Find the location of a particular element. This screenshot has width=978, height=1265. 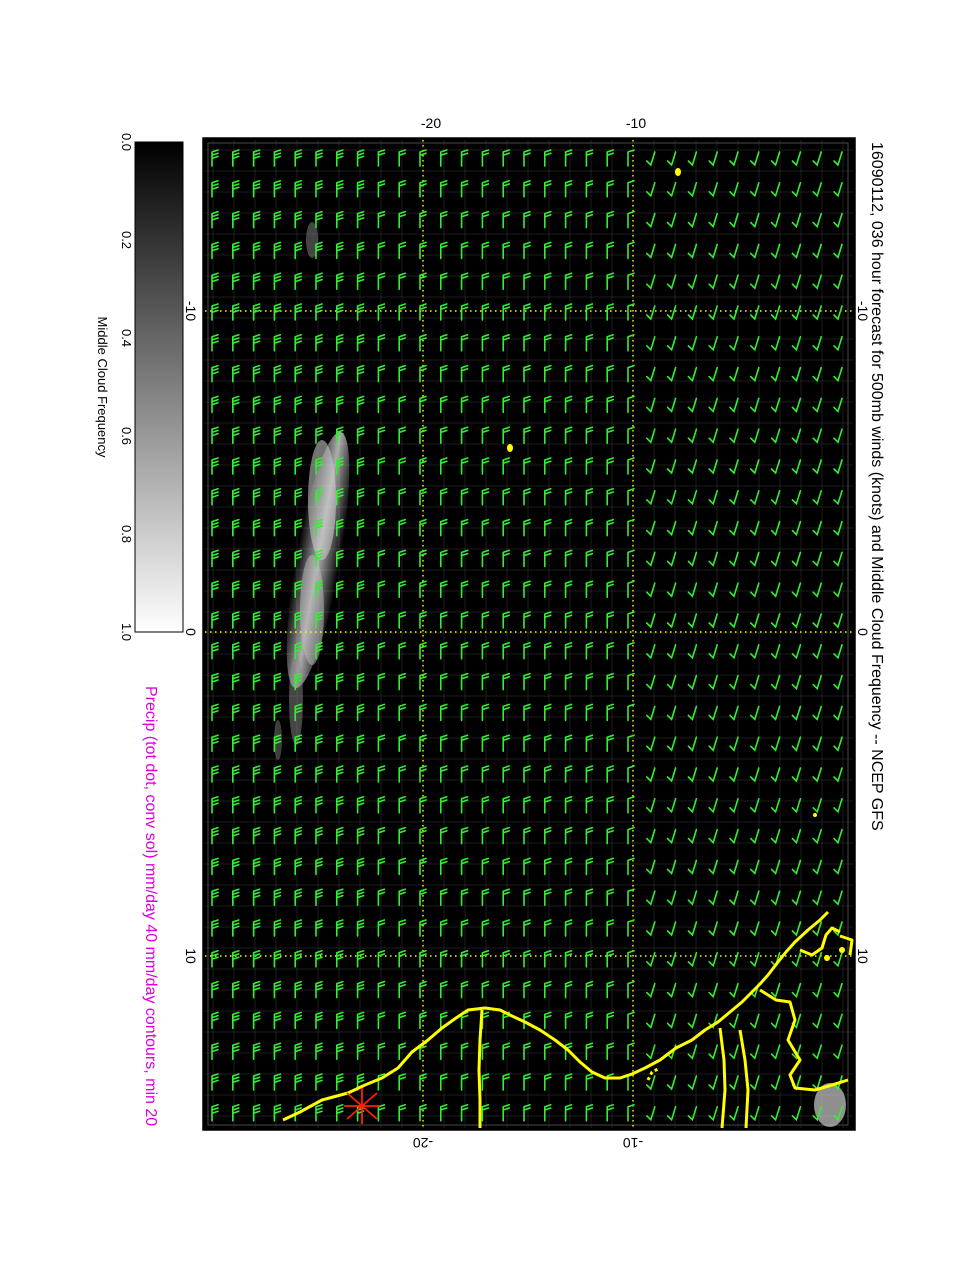

top-label-2: -10 is located at coordinates (636, 123).